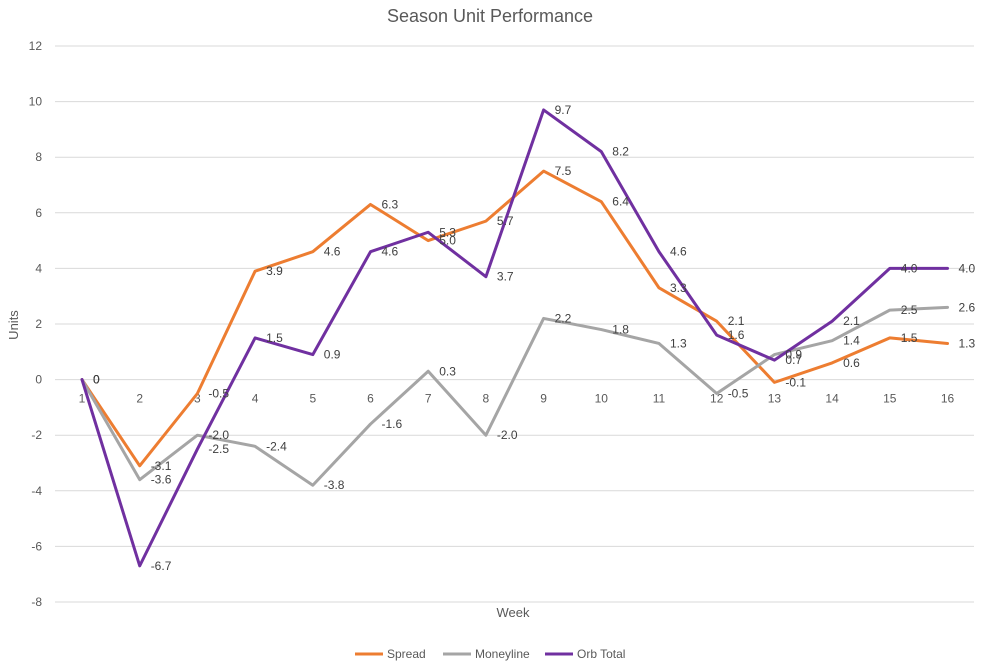 The width and height of the screenshot is (981, 669). I want to click on data-label: 2.6, so click(967, 307).